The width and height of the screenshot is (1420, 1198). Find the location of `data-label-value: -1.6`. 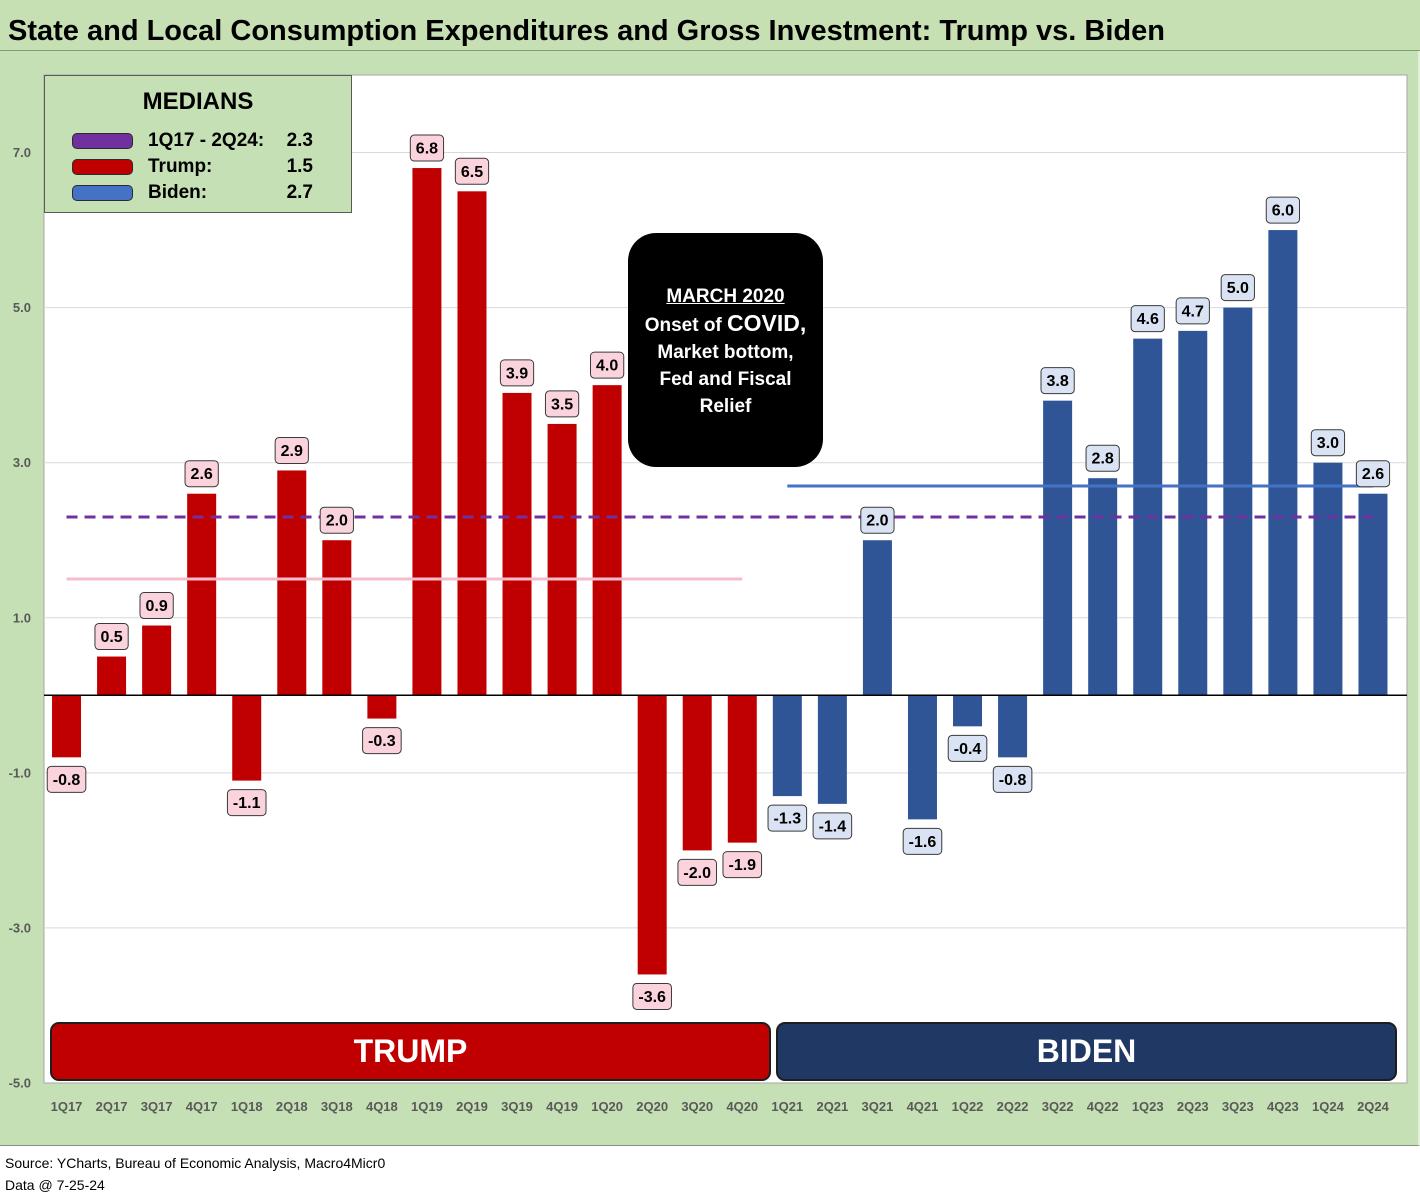

data-label-value: -1.6 is located at coordinates (923, 842).